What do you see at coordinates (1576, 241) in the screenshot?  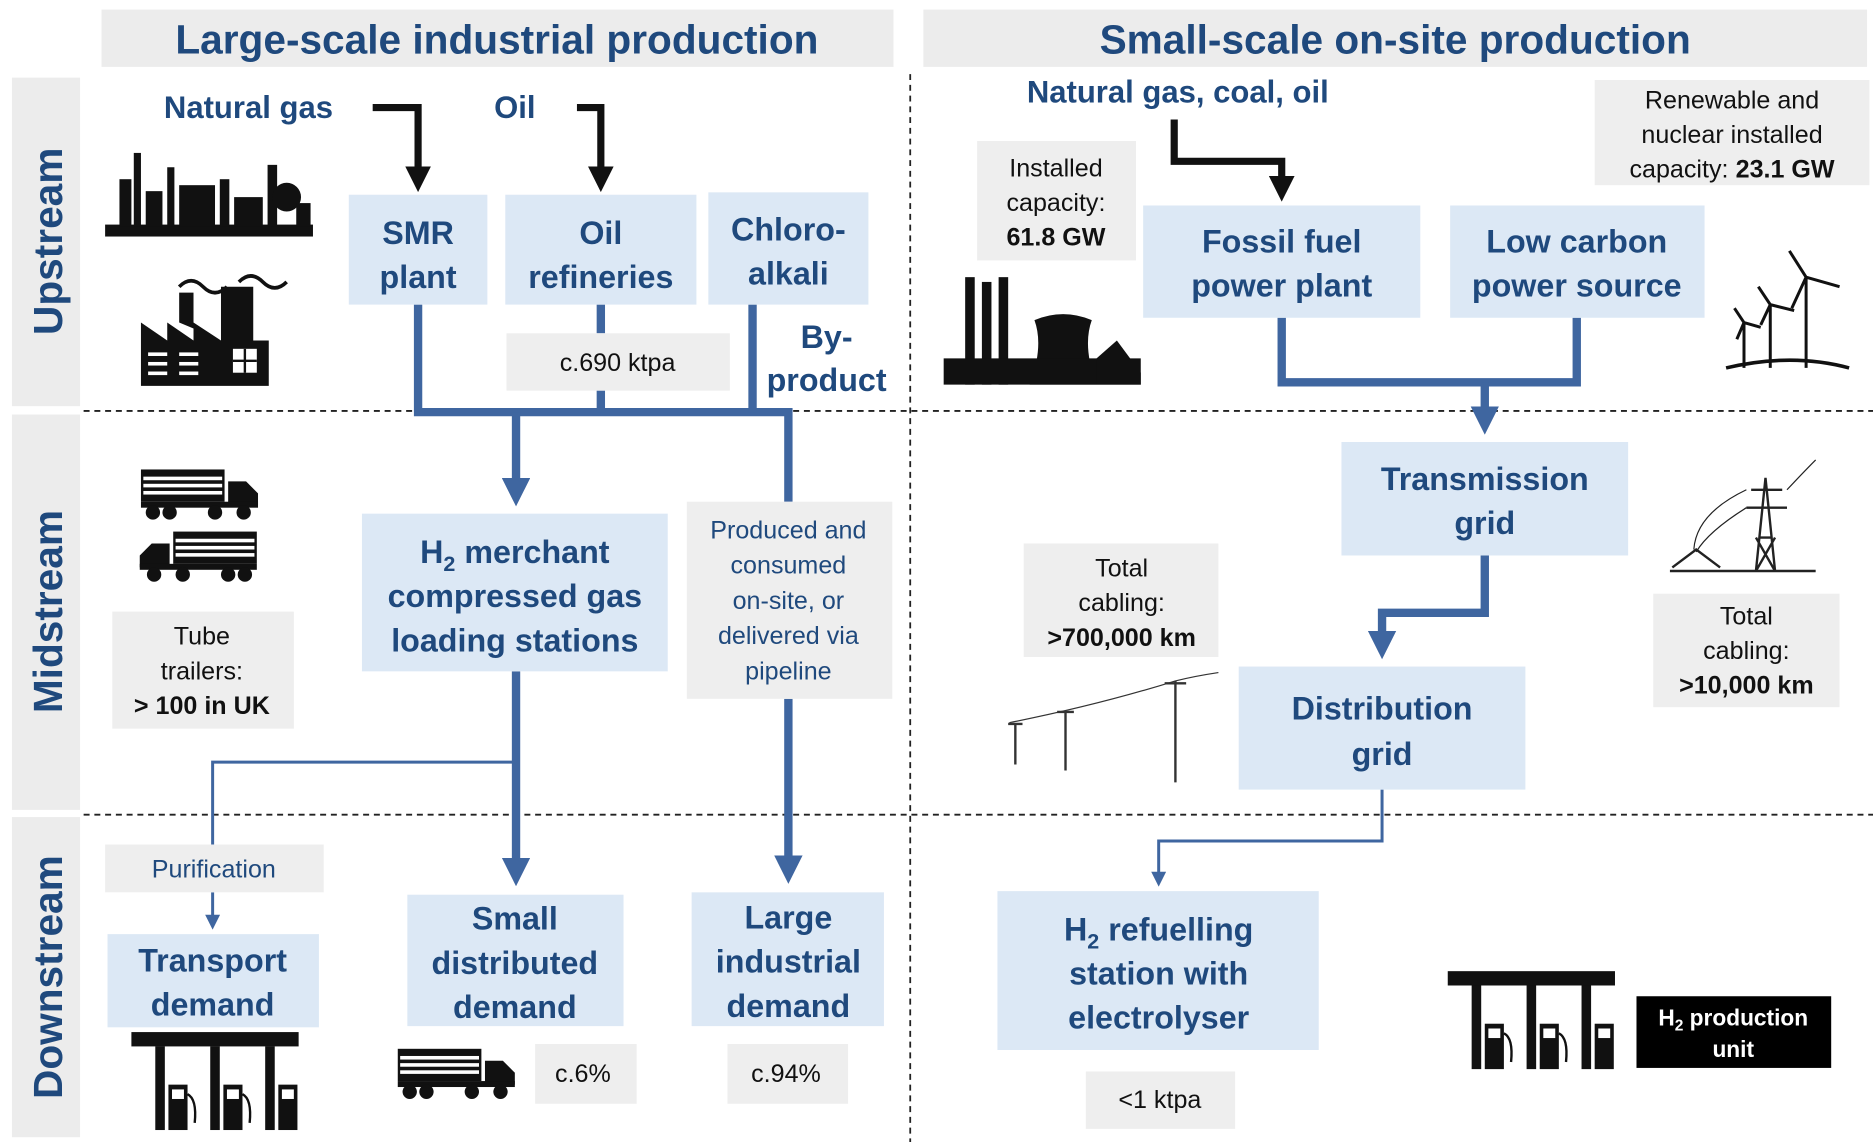 I see `node-label: Low carbon` at bounding box center [1576, 241].